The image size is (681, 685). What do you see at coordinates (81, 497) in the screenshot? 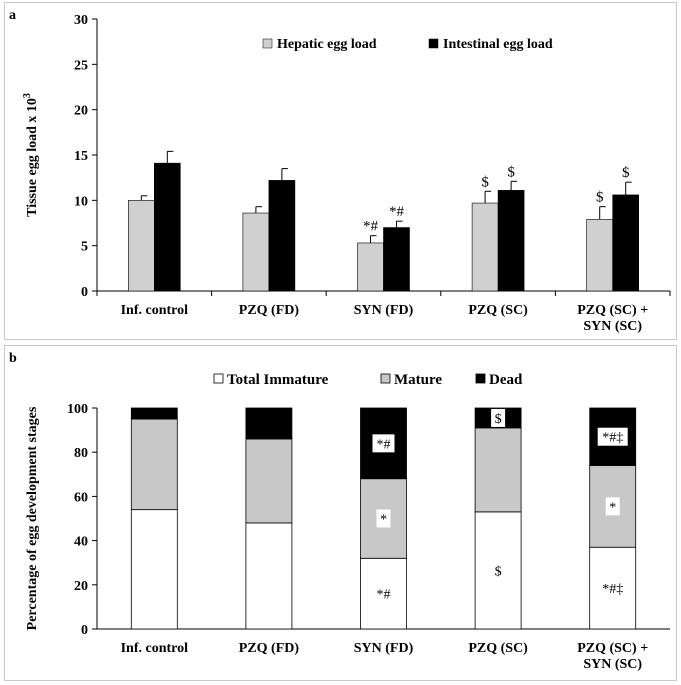
I see `y-tick-label: 60` at bounding box center [81, 497].